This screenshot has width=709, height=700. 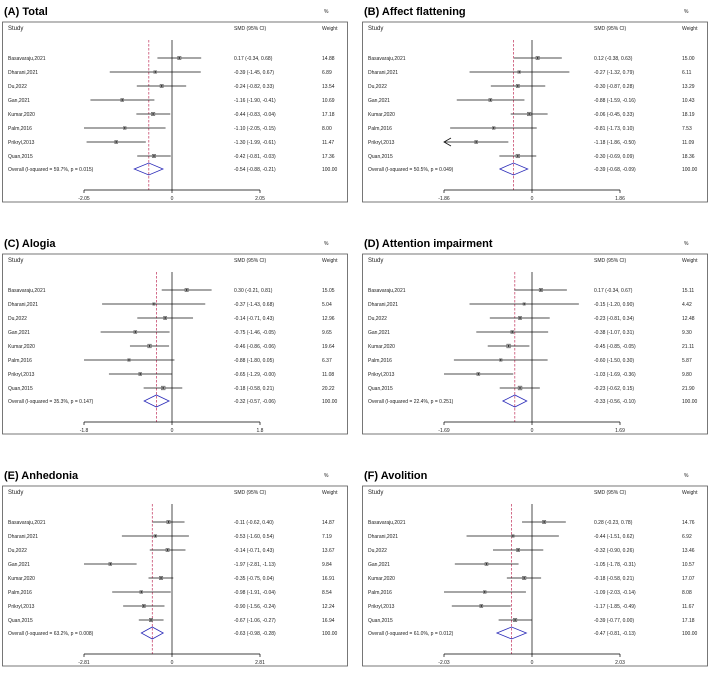 What do you see at coordinates (254, 87) in the screenshot?
I see `effect-ci-label: -0.24 (-0.82, 0.33)` at bounding box center [254, 87].